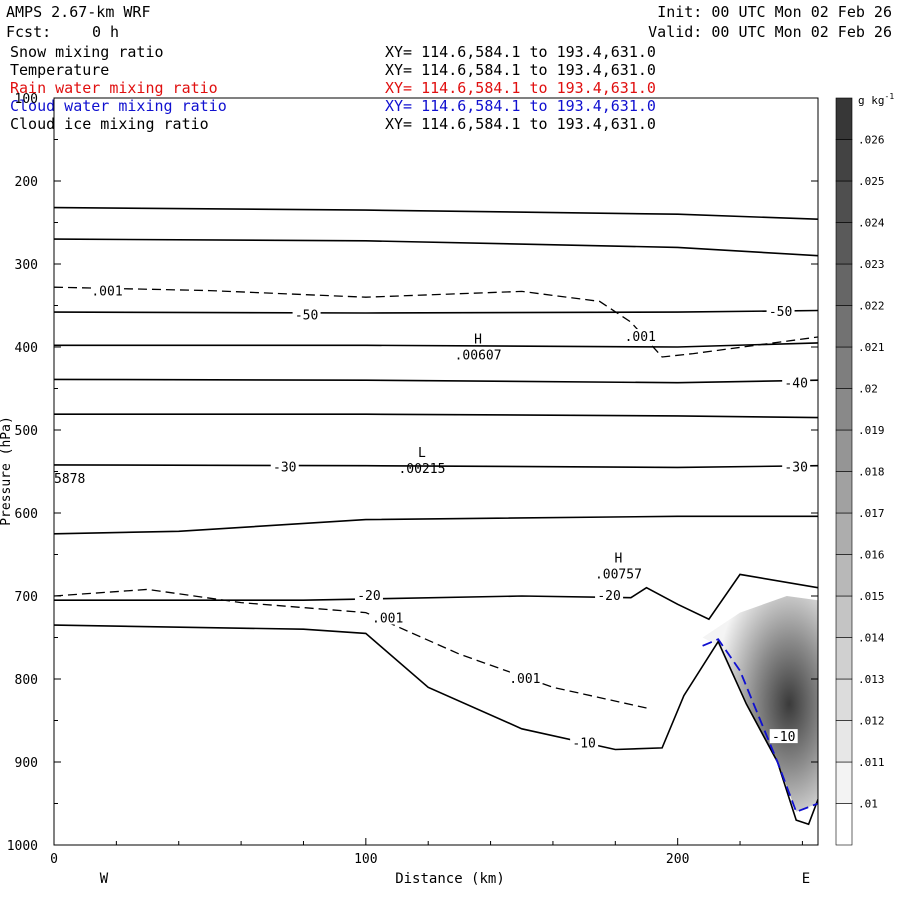 The image size is (900, 900). Describe the element at coordinates (871, 264) in the screenshot. I see `colorbar-label: .023` at that location.